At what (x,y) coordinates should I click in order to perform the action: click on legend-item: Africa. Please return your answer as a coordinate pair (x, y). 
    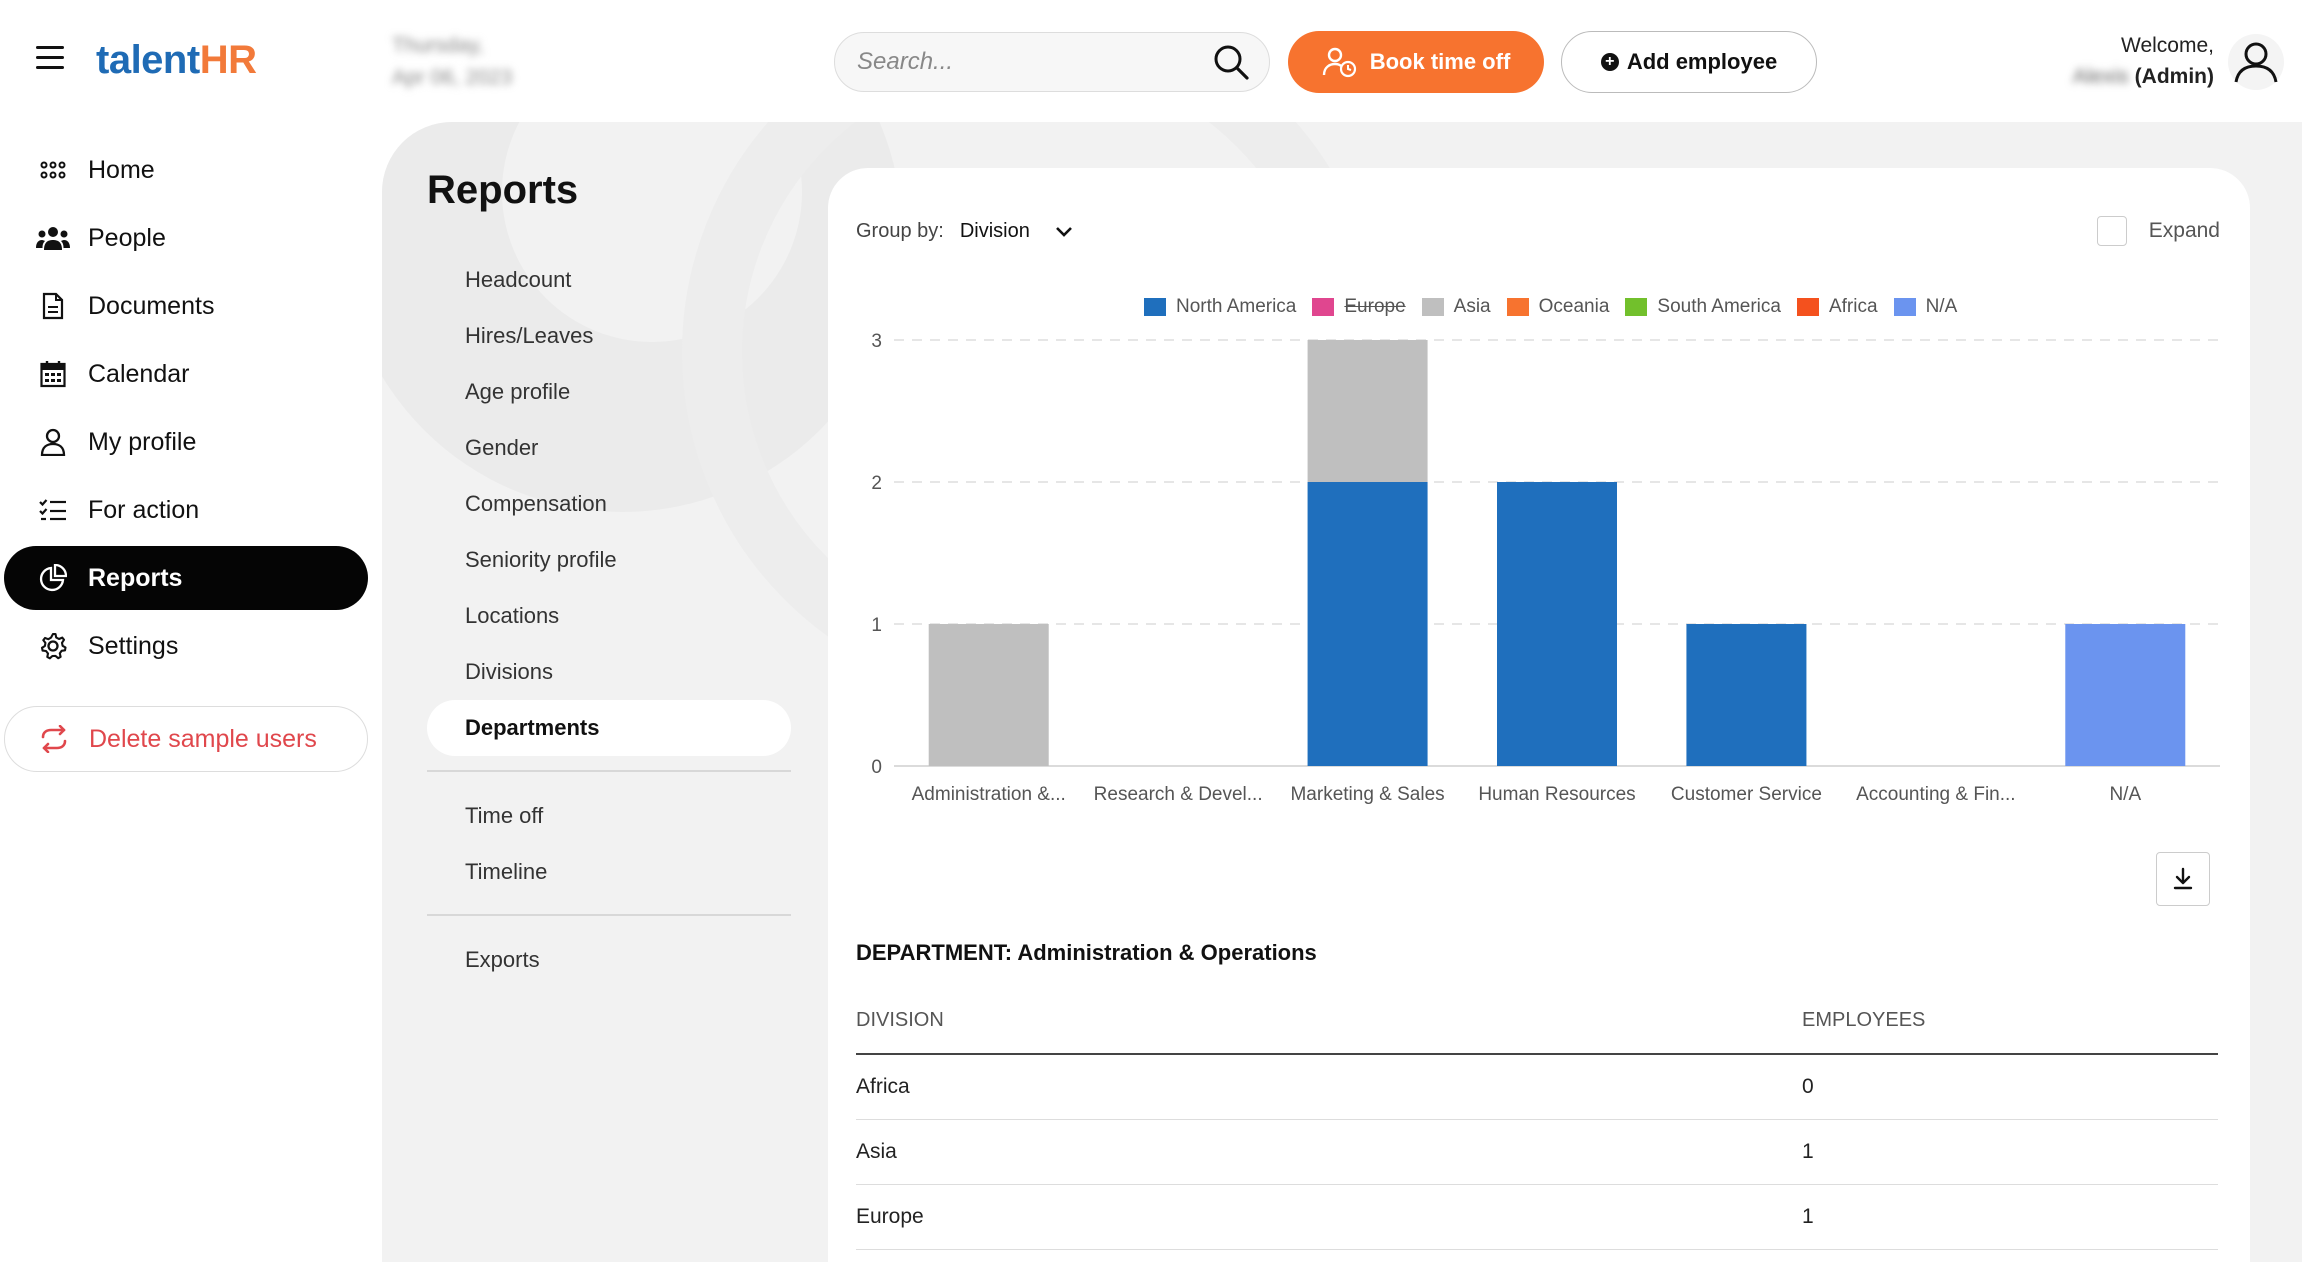
    Looking at the image, I should click on (1837, 307).